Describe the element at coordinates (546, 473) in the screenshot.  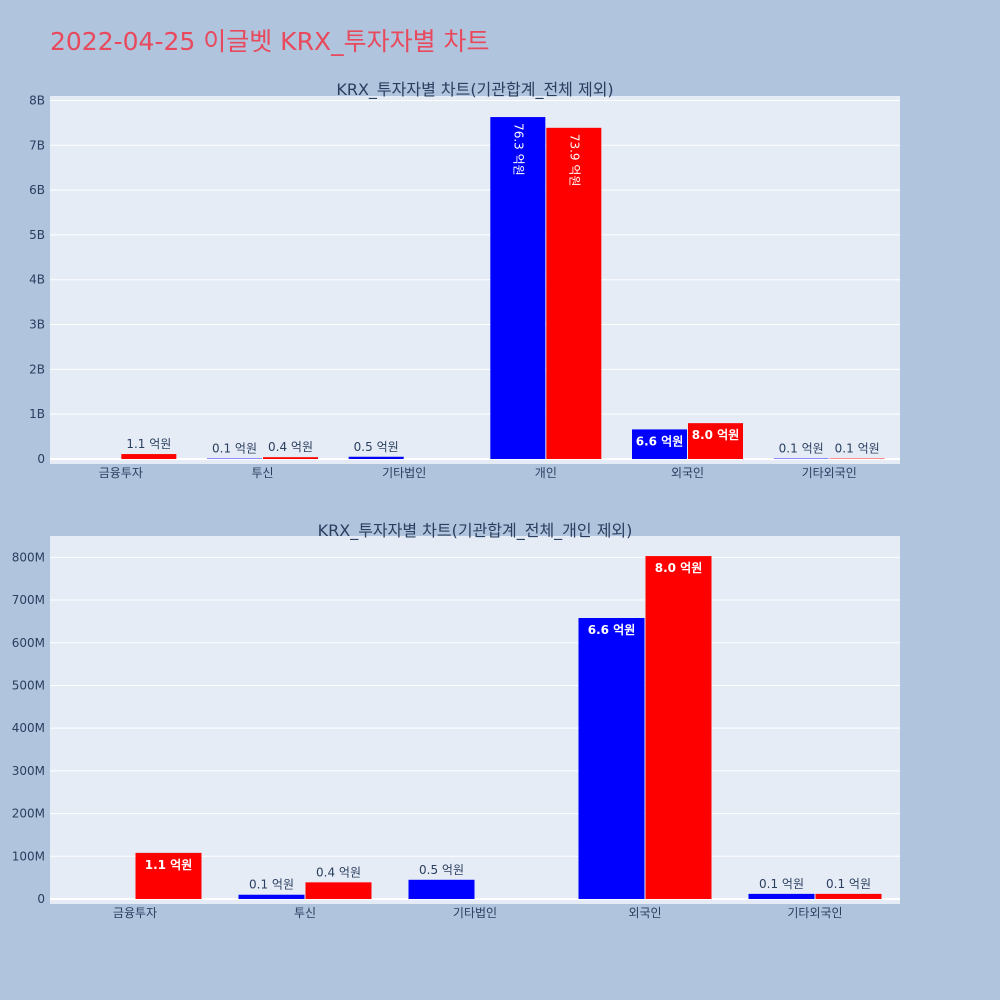
I see `x-tick-label: 개인` at that location.